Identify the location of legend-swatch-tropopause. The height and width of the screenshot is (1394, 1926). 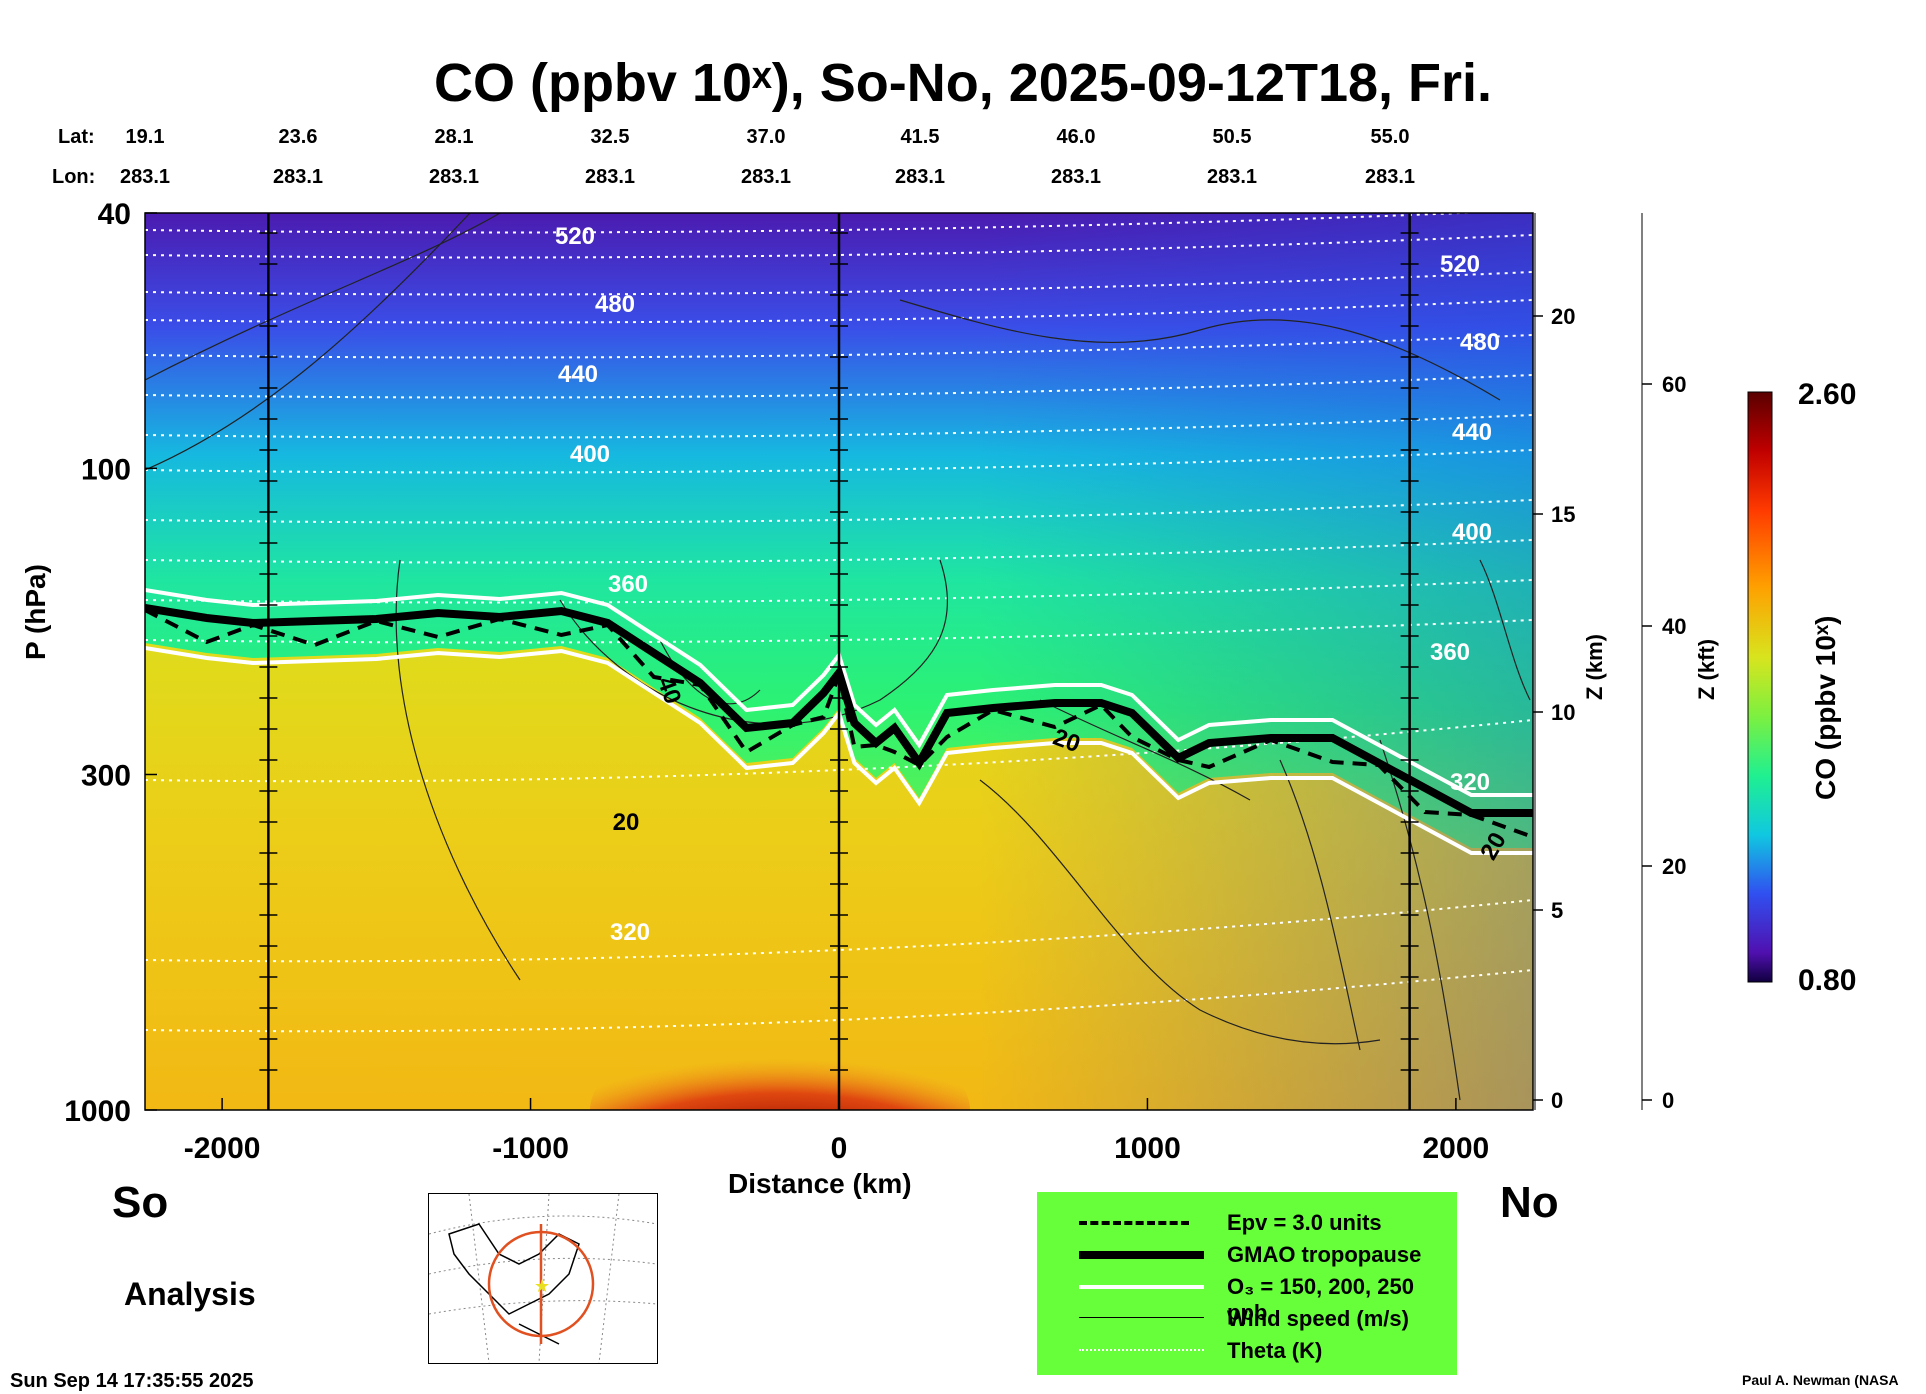
(1141, 1255).